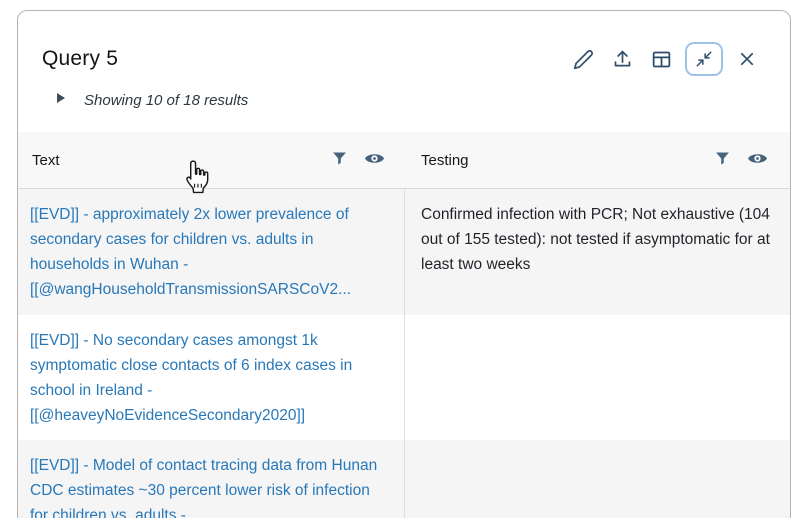 The width and height of the screenshot is (800, 518). I want to click on pencil-icon, so click(583, 59).